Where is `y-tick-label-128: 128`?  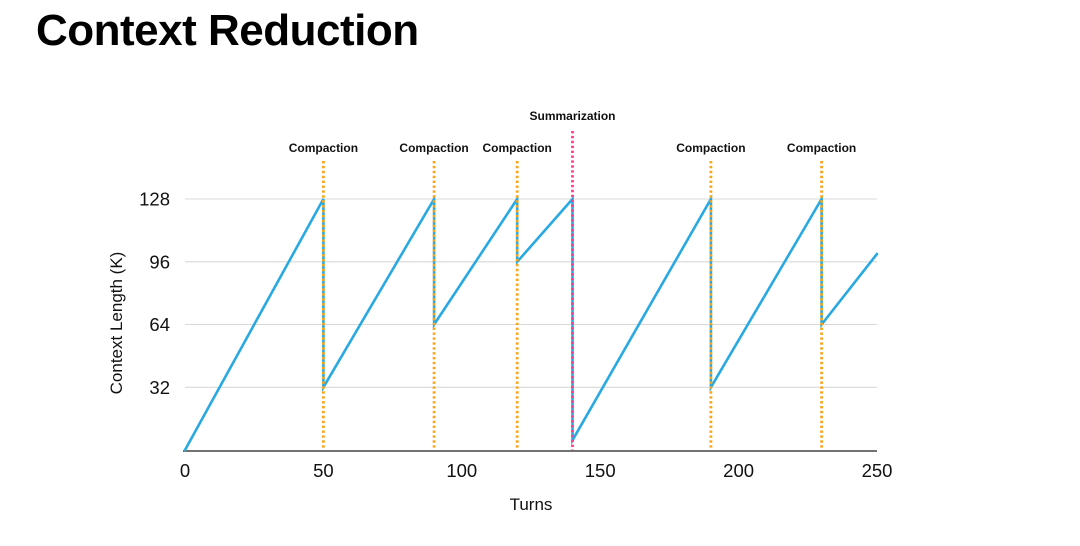 y-tick-label-128: 128 is located at coordinates (154, 199).